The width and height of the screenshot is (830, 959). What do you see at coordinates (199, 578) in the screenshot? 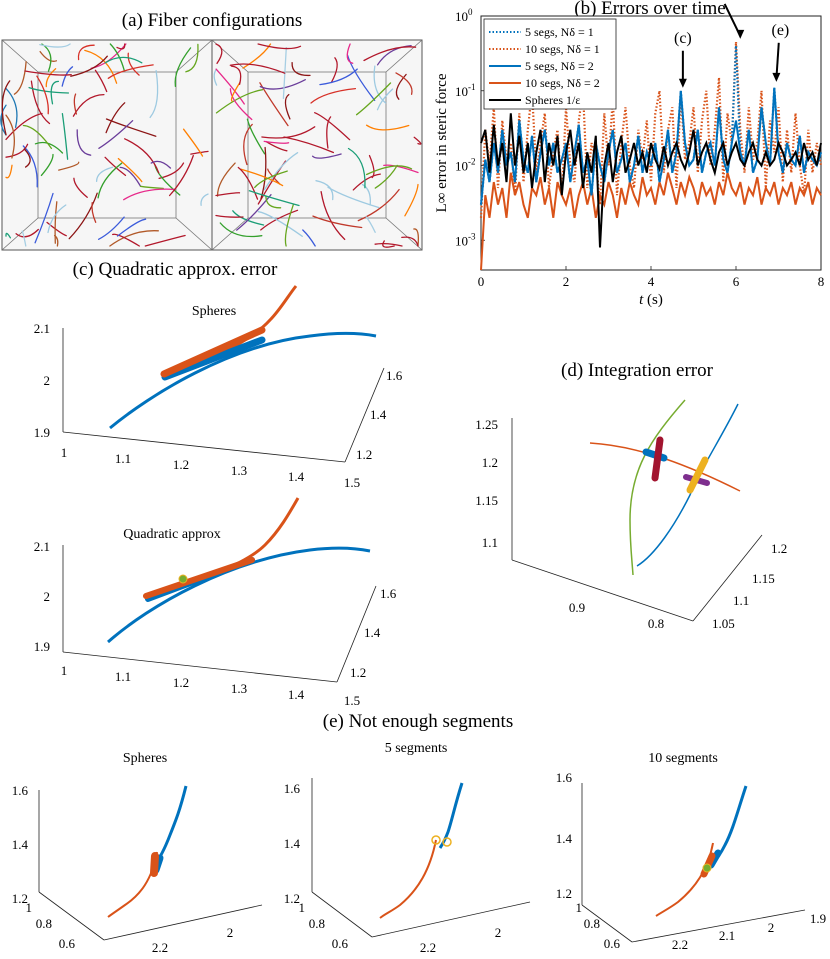
I see `panel-c-bottom-orange-segment` at bounding box center [199, 578].